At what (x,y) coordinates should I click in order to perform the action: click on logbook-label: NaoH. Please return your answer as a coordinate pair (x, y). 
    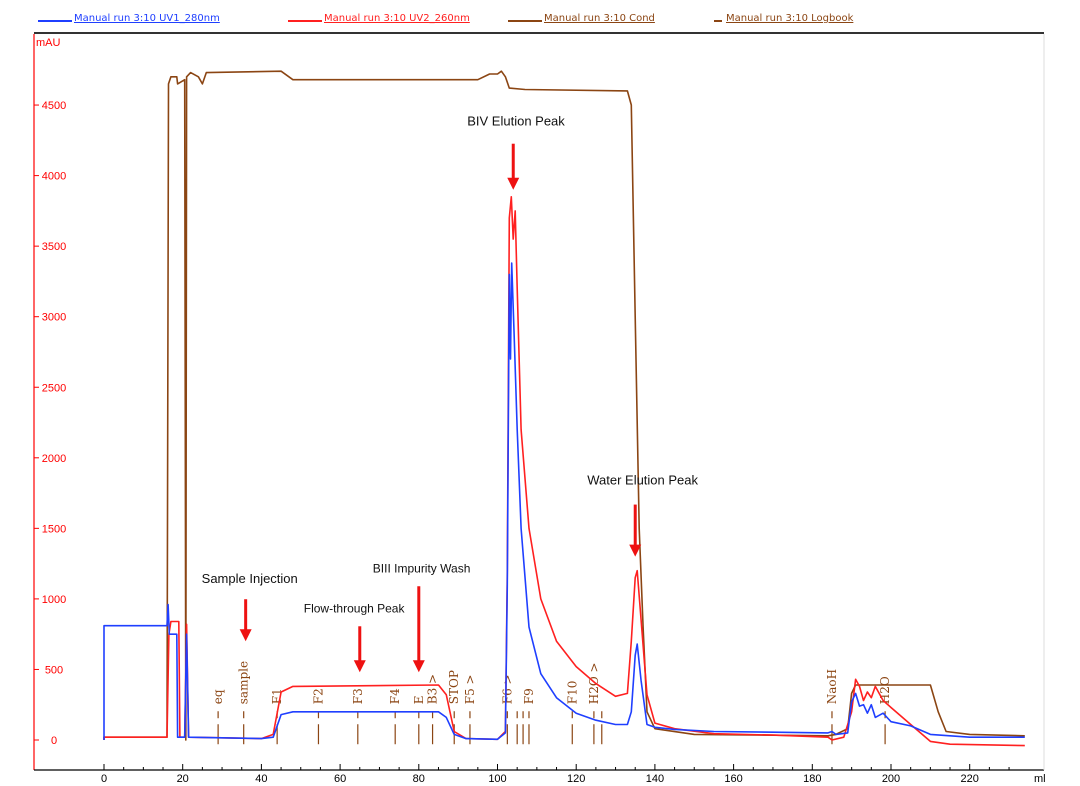
    Looking at the image, I should click on (832, 686).